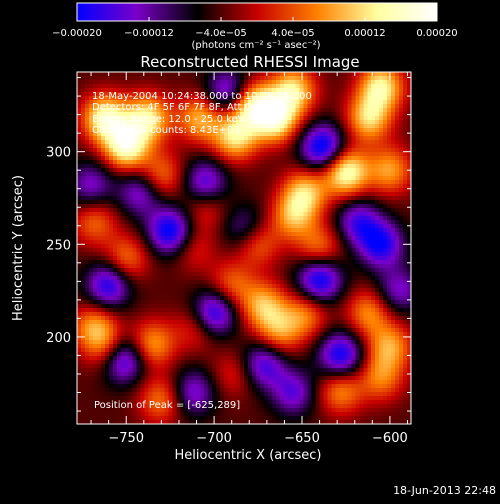 This screenshot has height=504, width=500. Describe the element at coordinates (126, 438) in the screenshot. I see `x-axis-tick-label: −750` at that location.